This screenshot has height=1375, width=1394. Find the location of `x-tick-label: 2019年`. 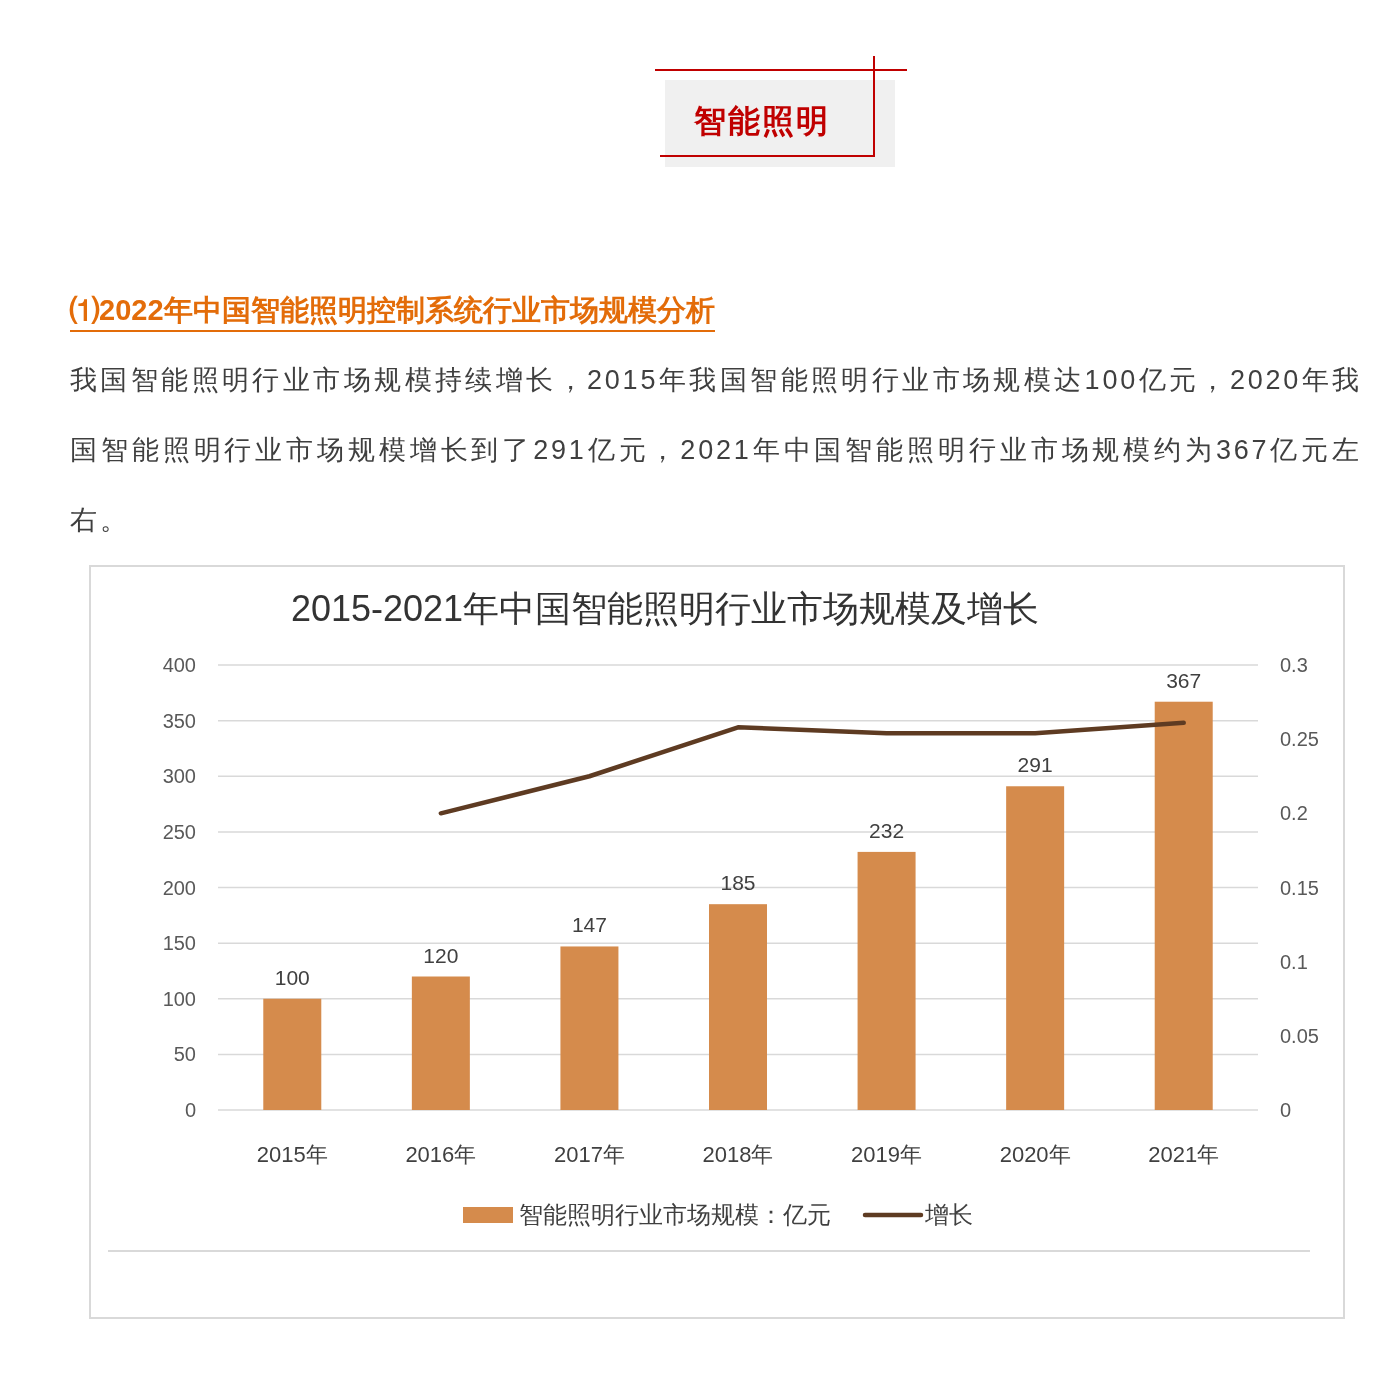

x-tick-label: 2019年 is located at coordinates (887, 1154).